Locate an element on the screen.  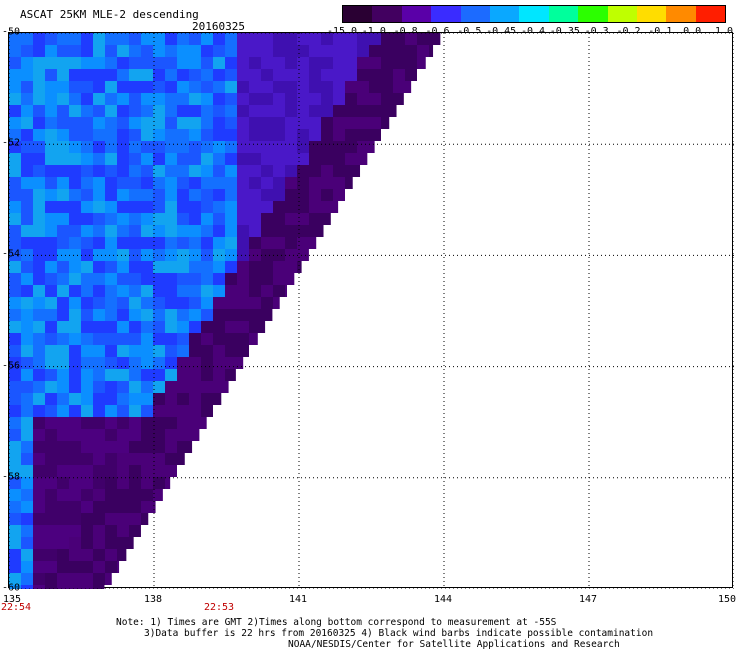
color-scale-label: -0.2 is located at coordinates (628, 31).